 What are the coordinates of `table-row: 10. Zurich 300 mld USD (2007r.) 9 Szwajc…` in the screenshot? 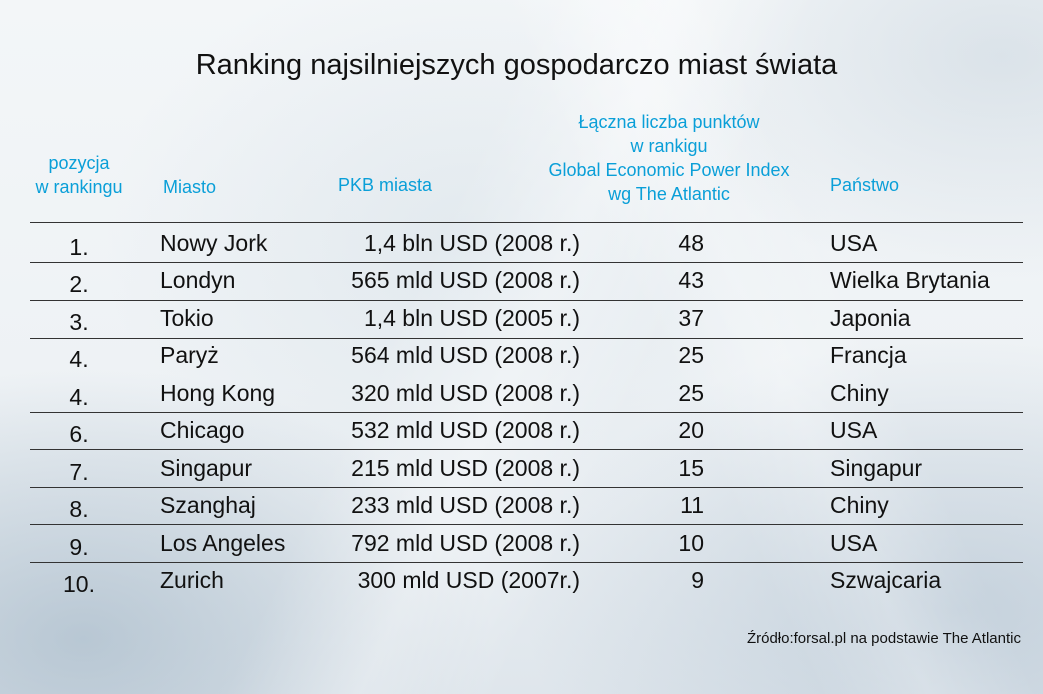 It's located at (521, 585).